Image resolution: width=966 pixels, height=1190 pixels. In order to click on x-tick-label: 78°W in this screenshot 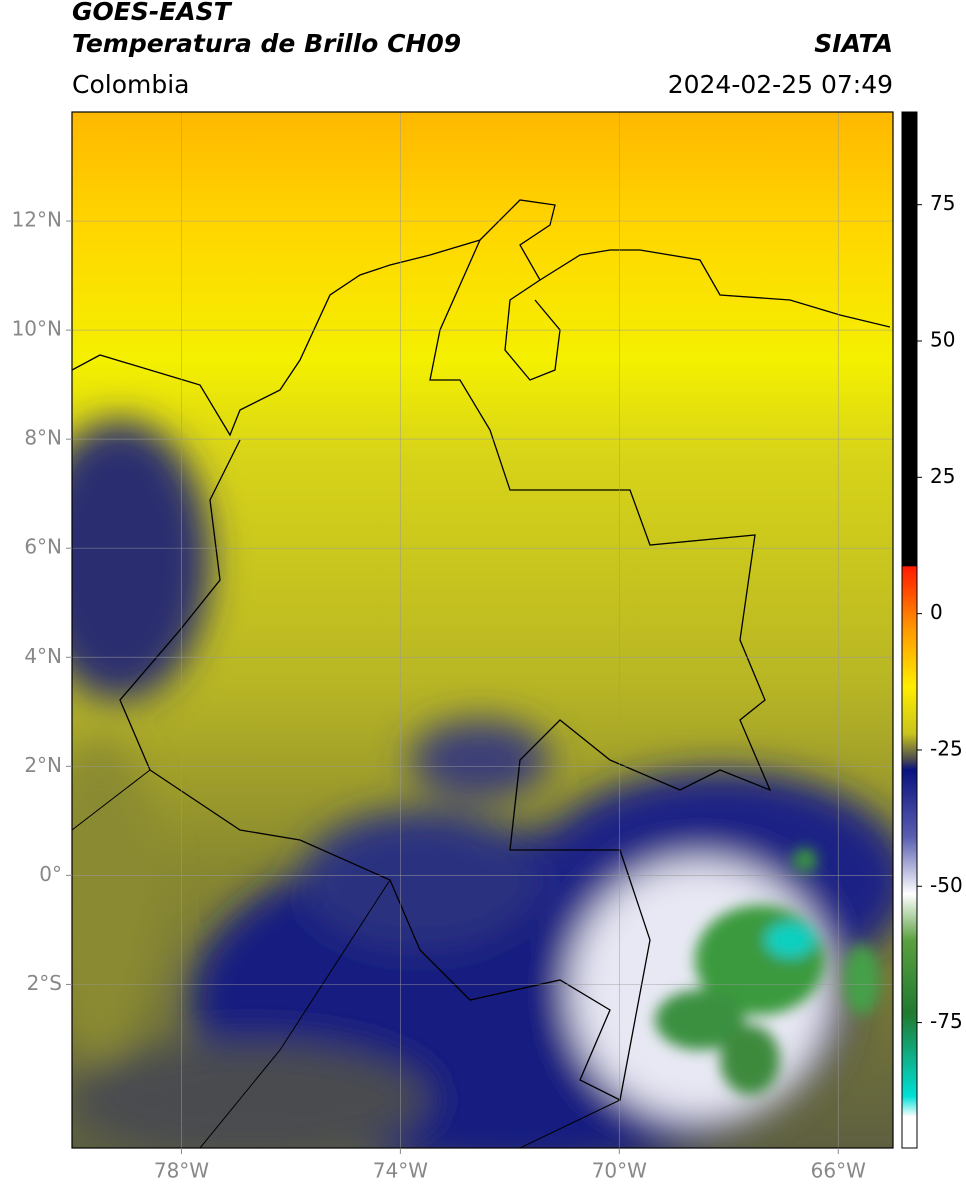, I will do `click(181, 1171)`.